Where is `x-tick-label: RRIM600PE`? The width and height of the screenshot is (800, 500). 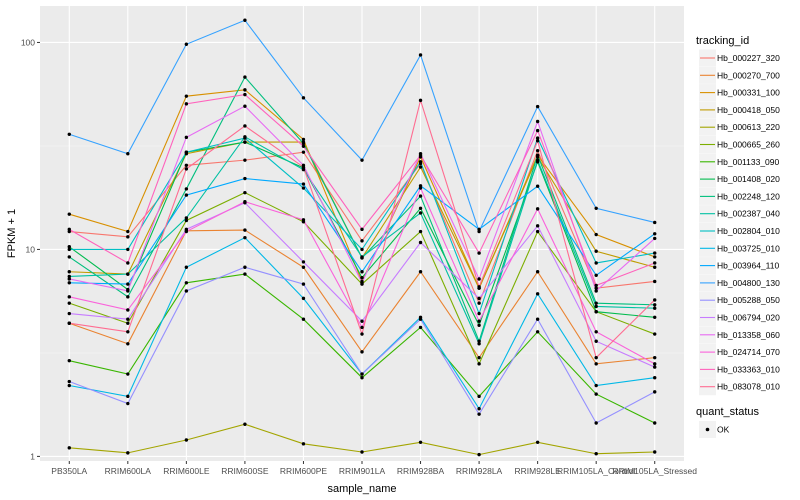 x-tick-label: RRIM600PE is located at coordinates (304, 471).